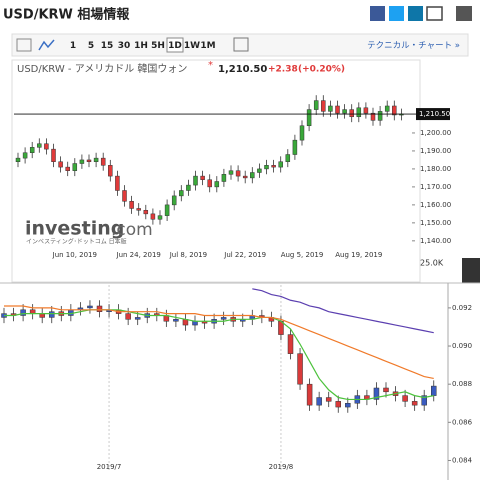 Image resolution: width=480 pixels, height=484 pixels. I want to click on settings-icon, so click(241, 44).